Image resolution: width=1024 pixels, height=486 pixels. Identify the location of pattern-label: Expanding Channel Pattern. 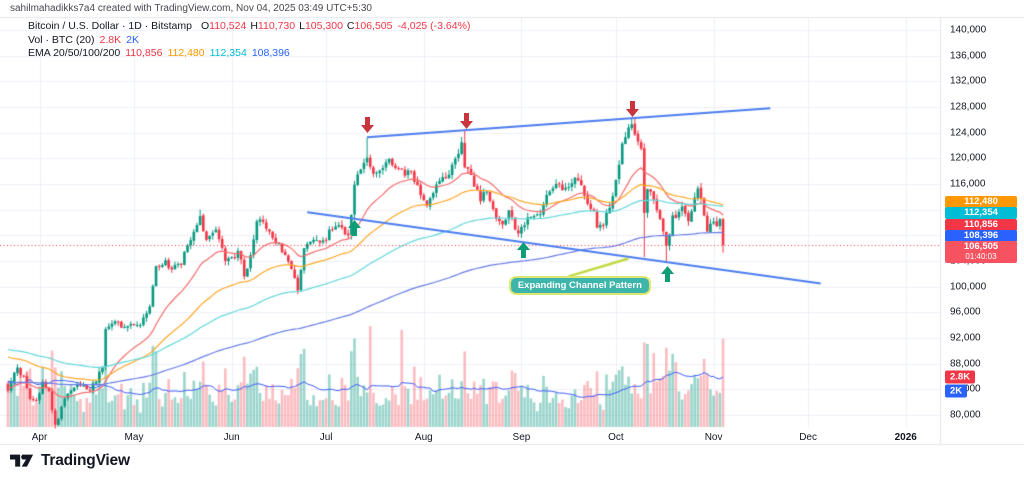
(579, 286).